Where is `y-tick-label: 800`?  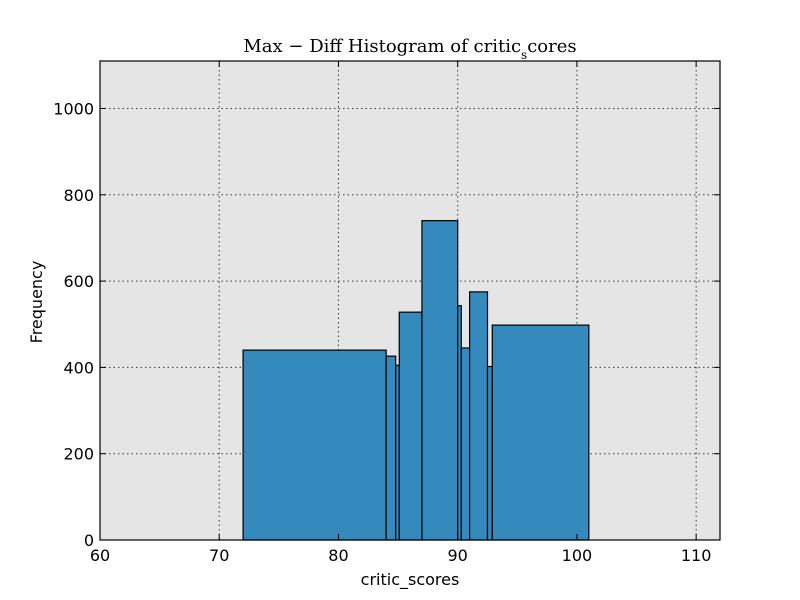 y-tick-label: 800 is located at coordinates (78, 195).